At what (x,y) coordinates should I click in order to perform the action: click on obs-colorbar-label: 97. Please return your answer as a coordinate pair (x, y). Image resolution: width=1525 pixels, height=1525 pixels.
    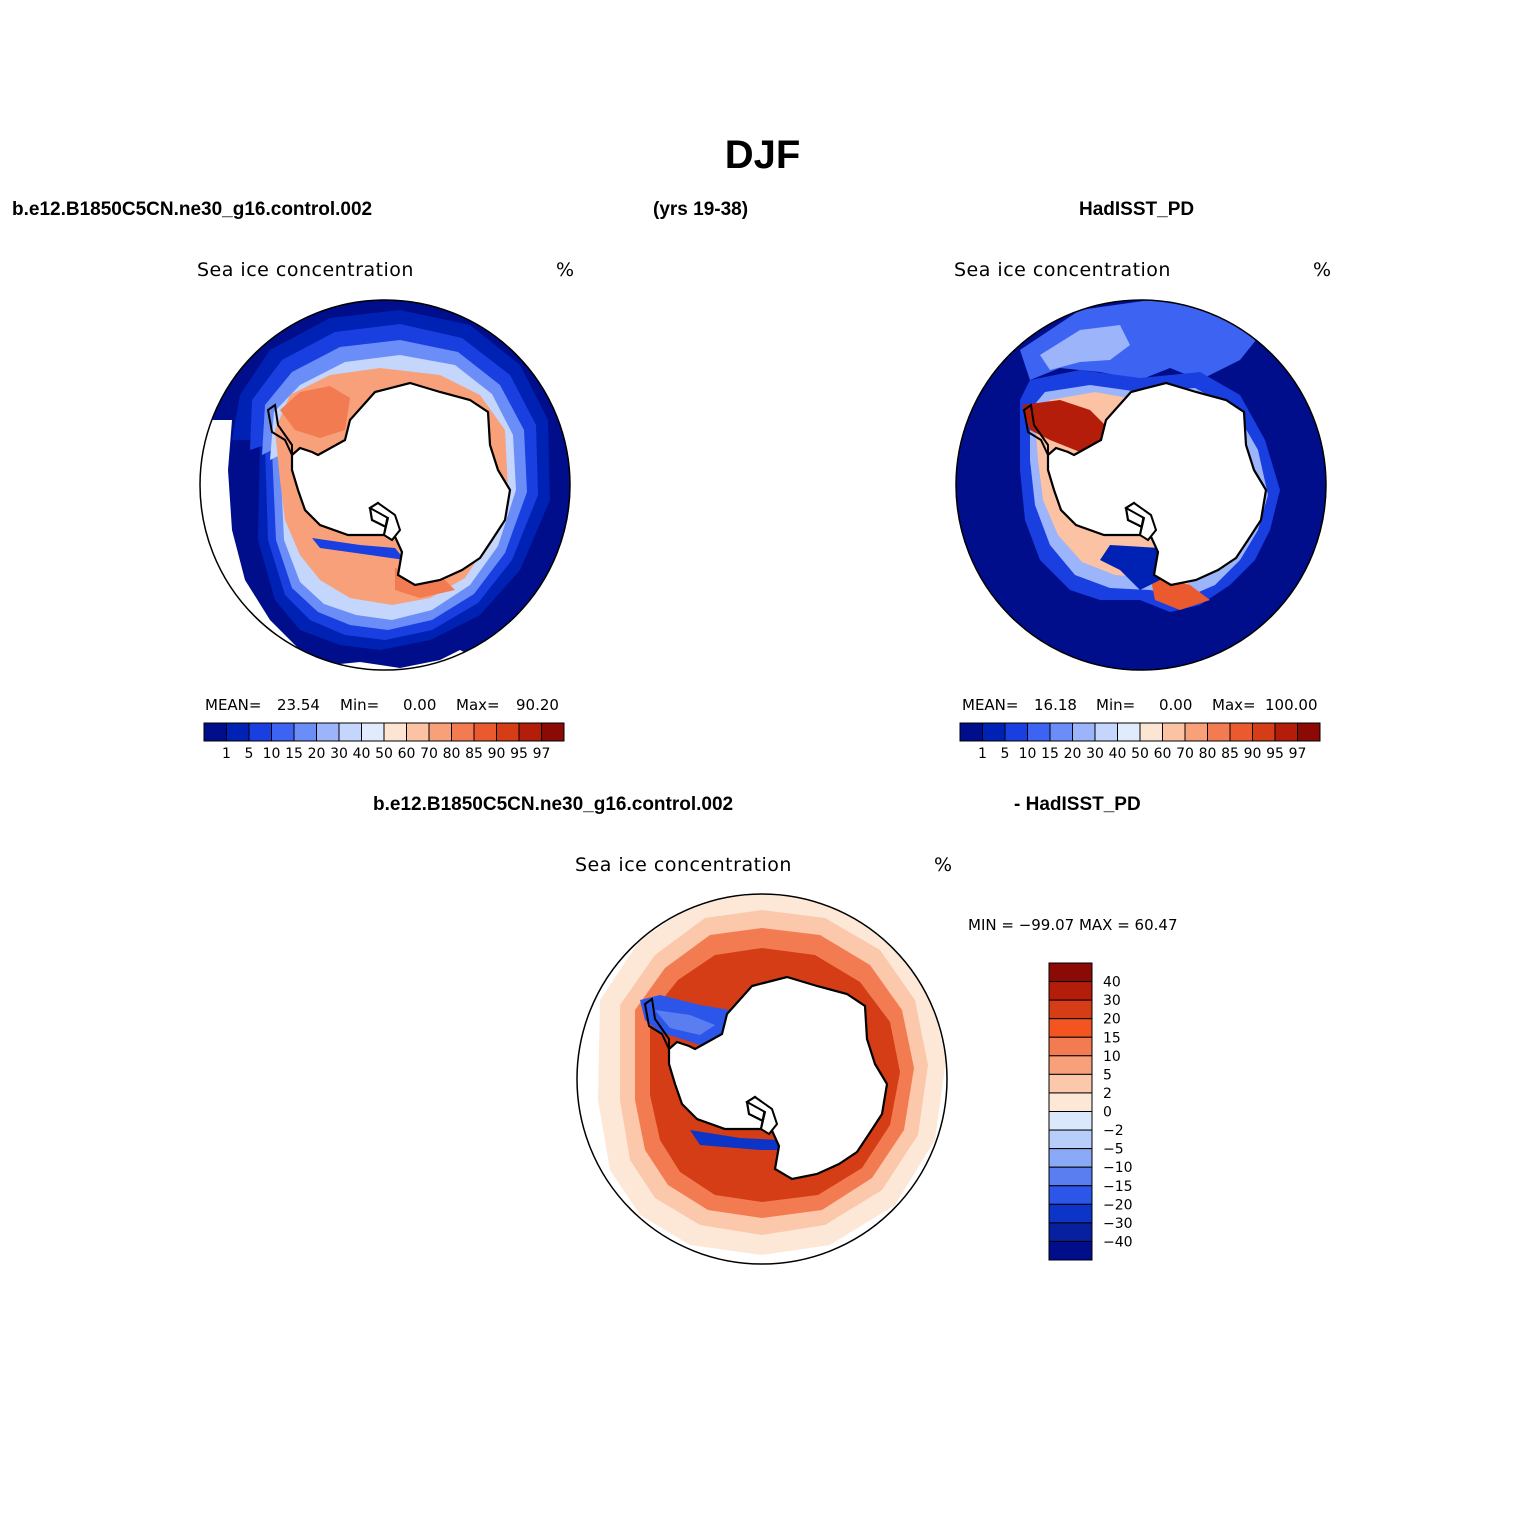
    Looking at the image, I should click on (1298, 754).